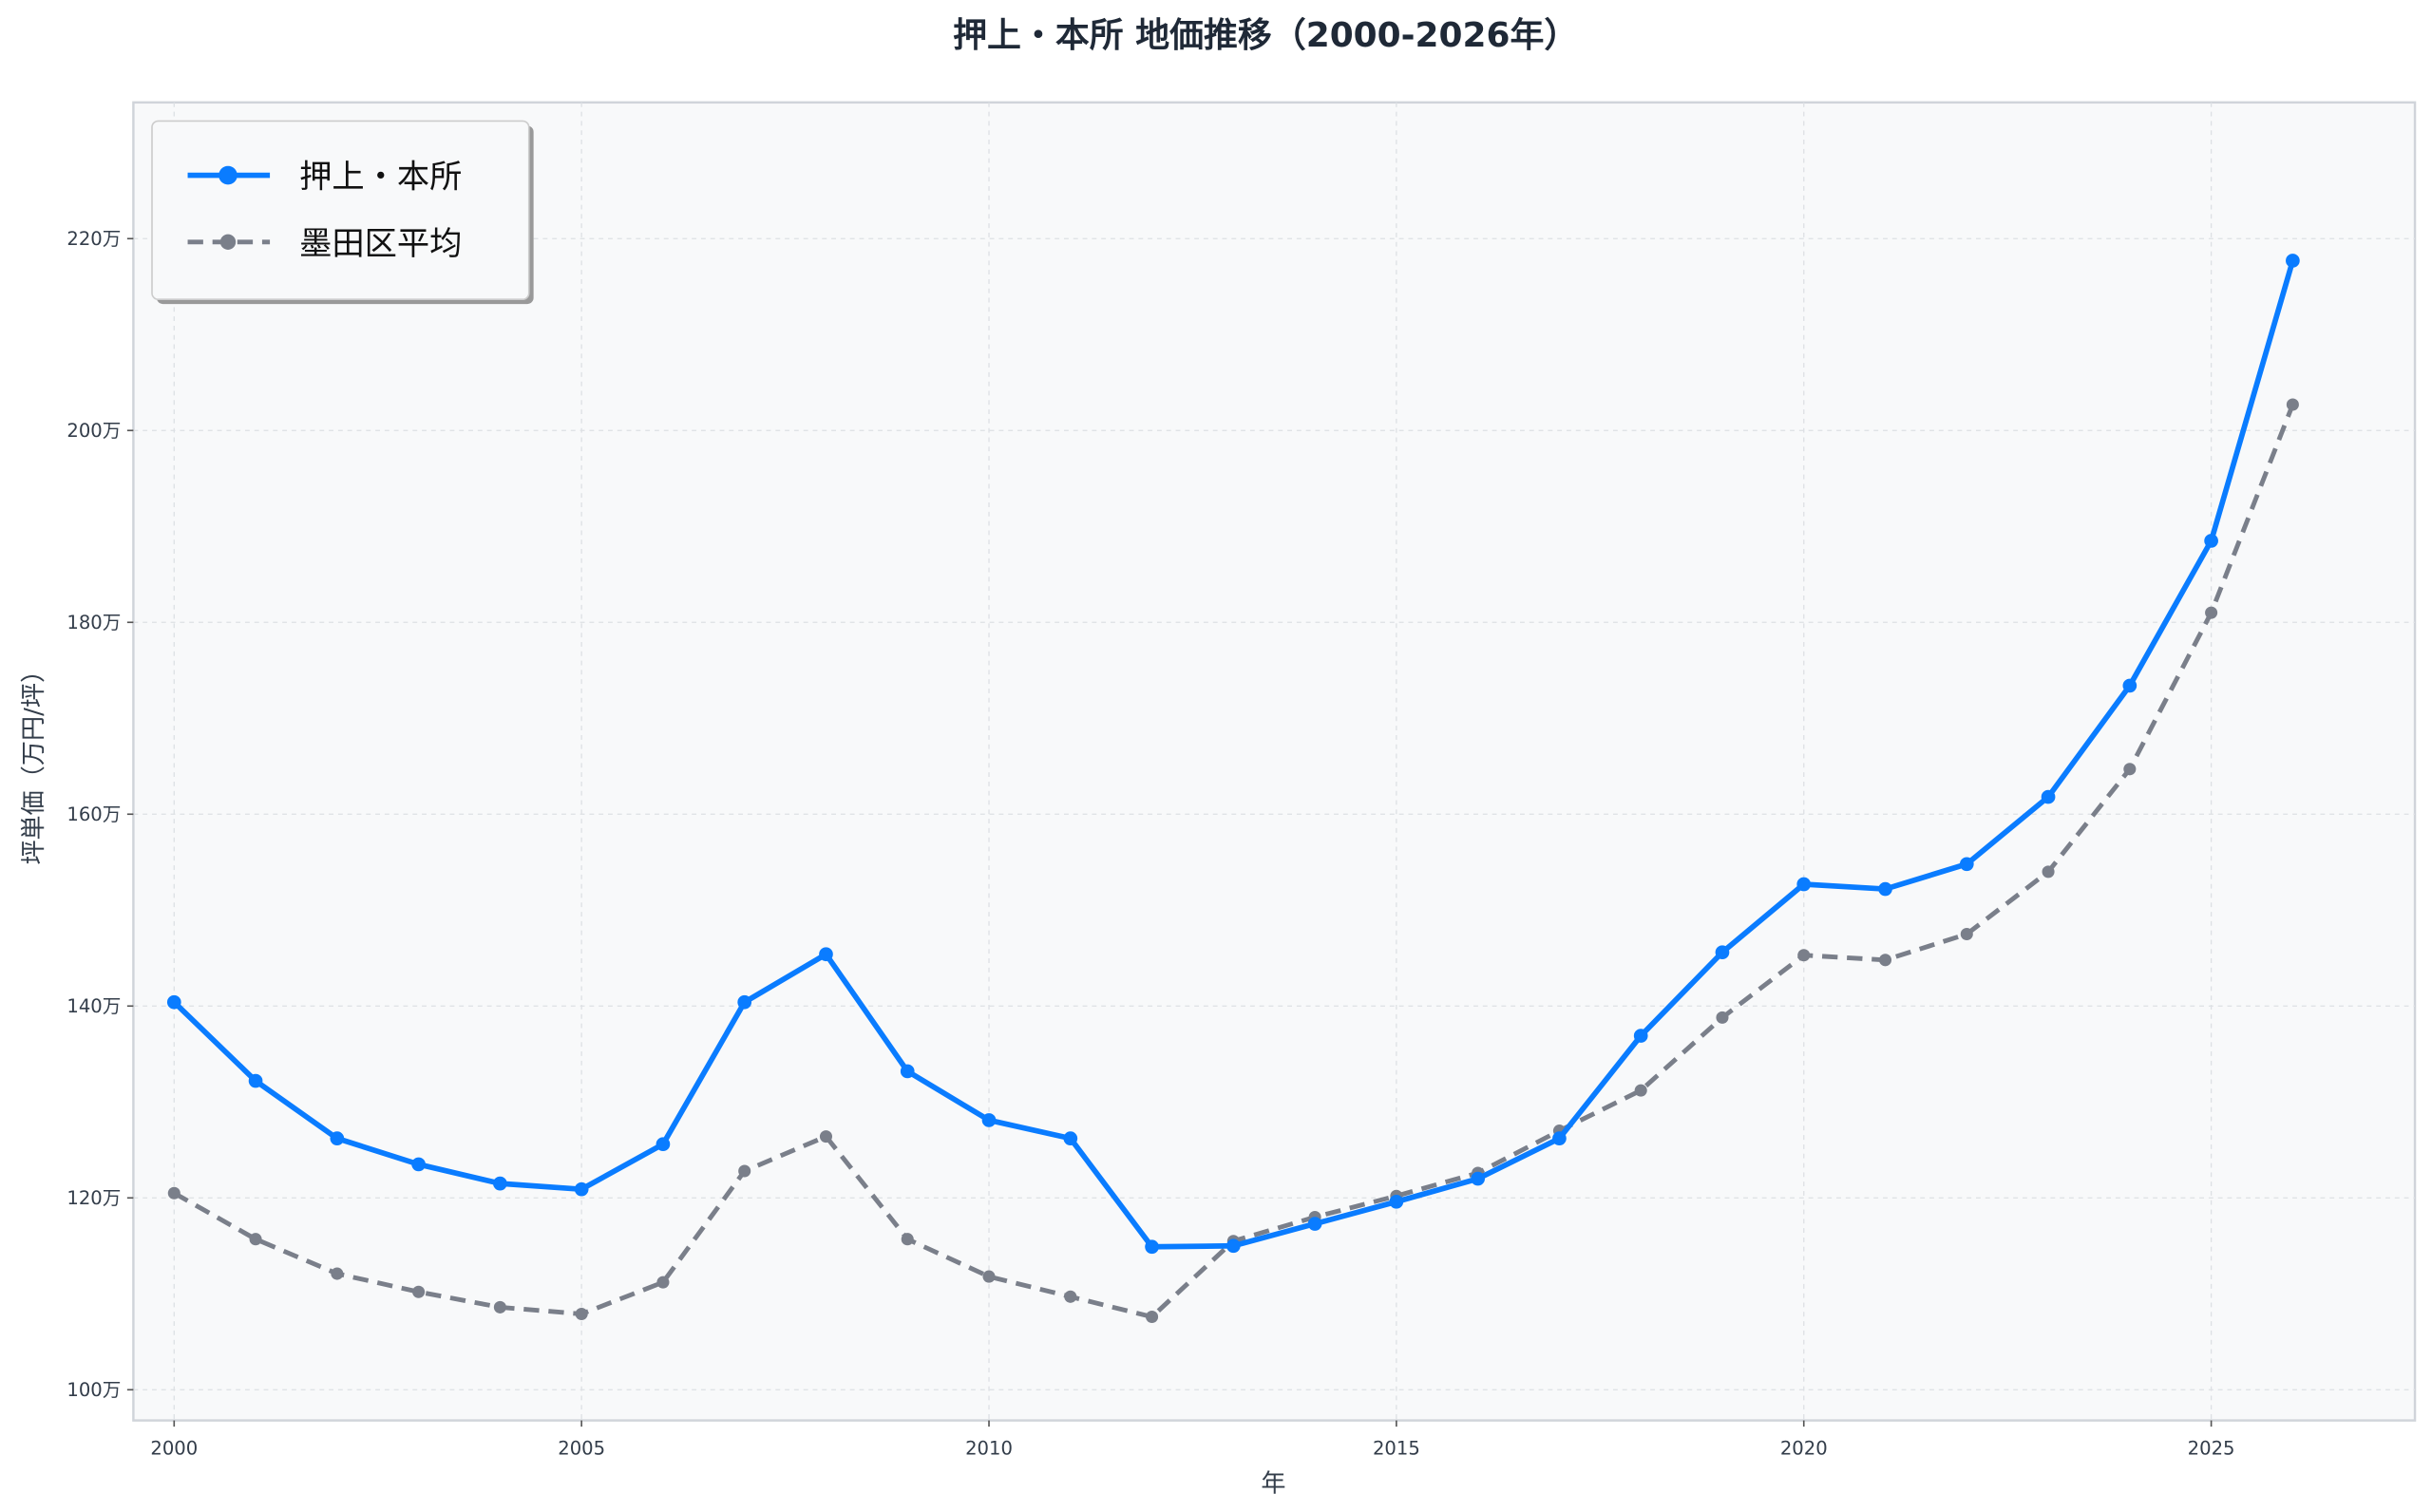 The width and height of the screenshot is (2432, 1512). Describe the element at coordinates (581, 1449) in the screenshot. I see `x-tick-label: 2005` at that location.